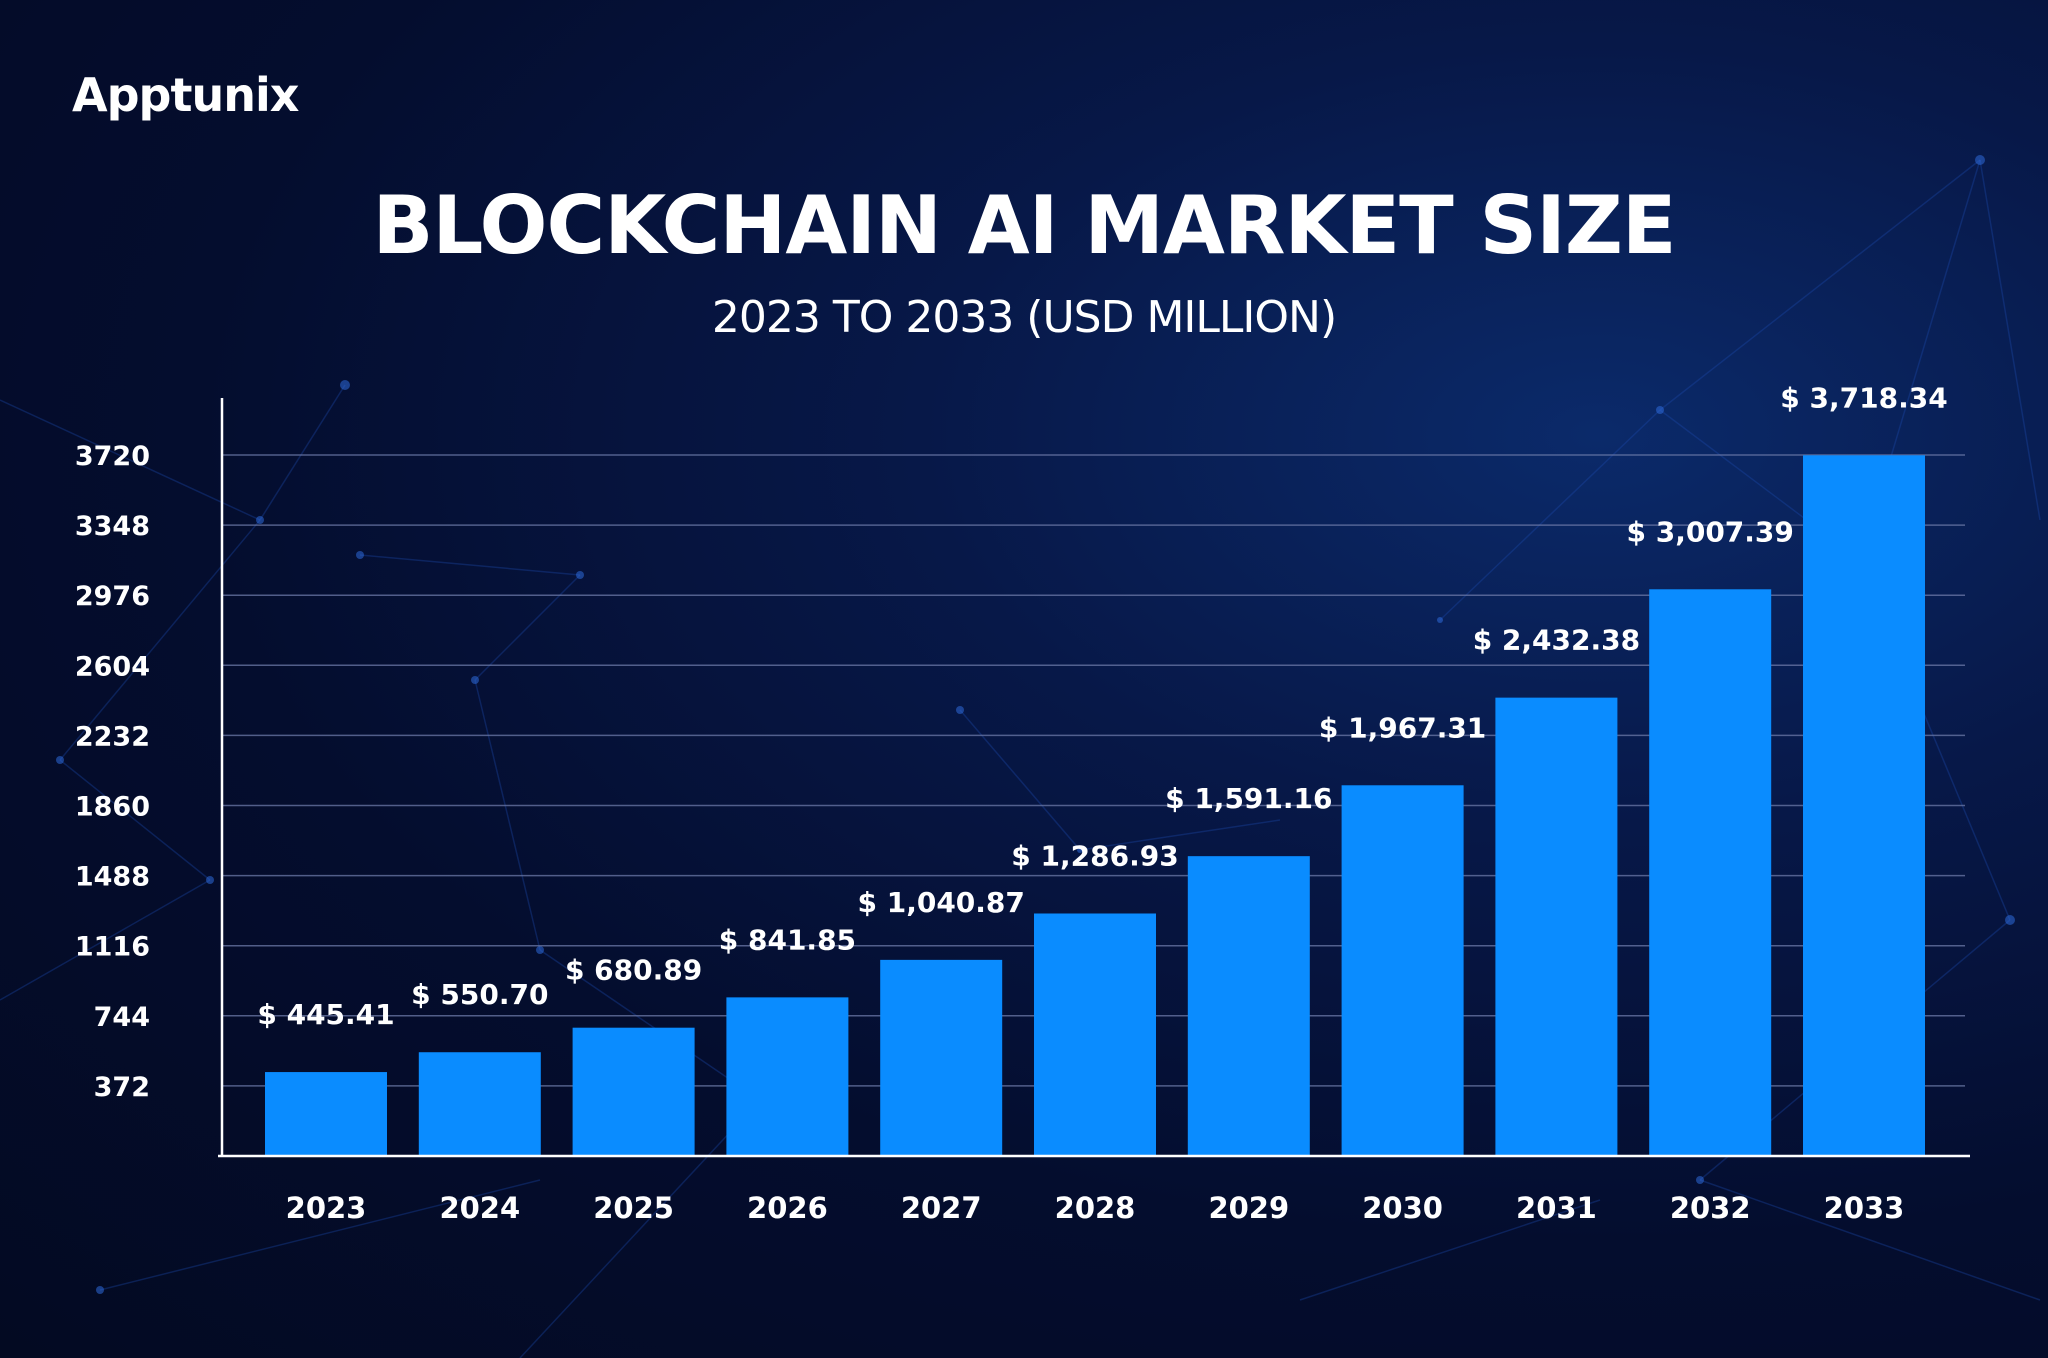  What do you see at coordinates (633, 970) in the screenshot?
I see `bar-value-label: $ 680.89` at bounding box center [633, 970].